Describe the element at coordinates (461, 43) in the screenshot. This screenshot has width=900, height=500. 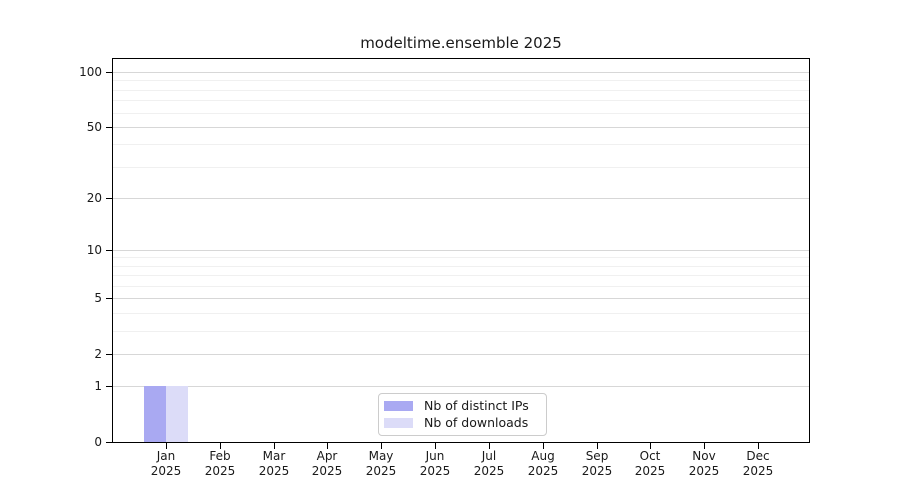
I see `chart-title: modeltime.ensemble 2025` at that location.